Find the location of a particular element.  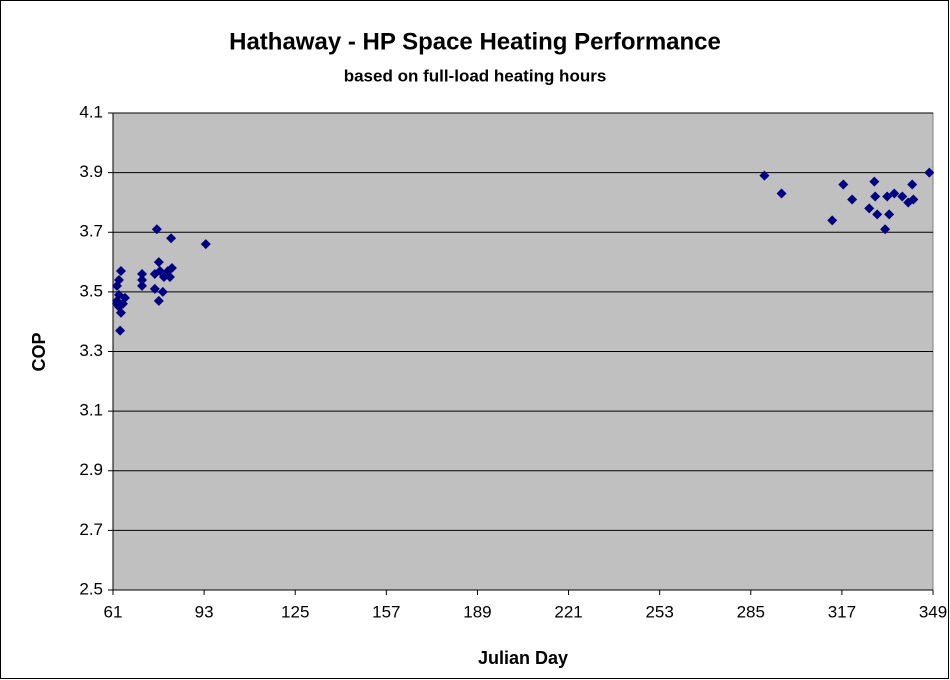

chart-title: Hathaway - HP Space Heating Performance is located at coordinates (475, 41).